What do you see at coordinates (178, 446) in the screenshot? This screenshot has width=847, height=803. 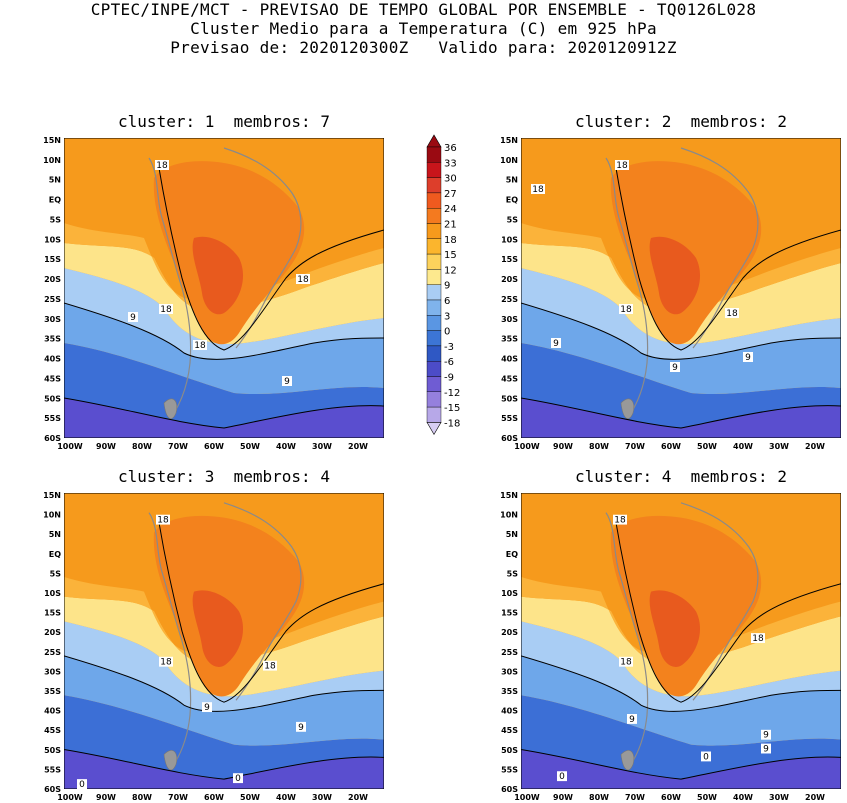 I see `longitude-tick-label: 70W` at bounding box center [178, 446].